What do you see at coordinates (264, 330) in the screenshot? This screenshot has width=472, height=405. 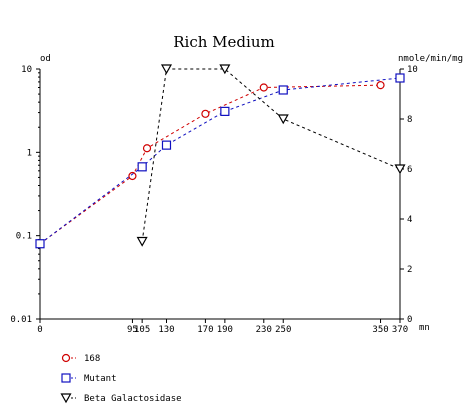 I see `x-tick-label: 230` at bounding box center [264, 330].